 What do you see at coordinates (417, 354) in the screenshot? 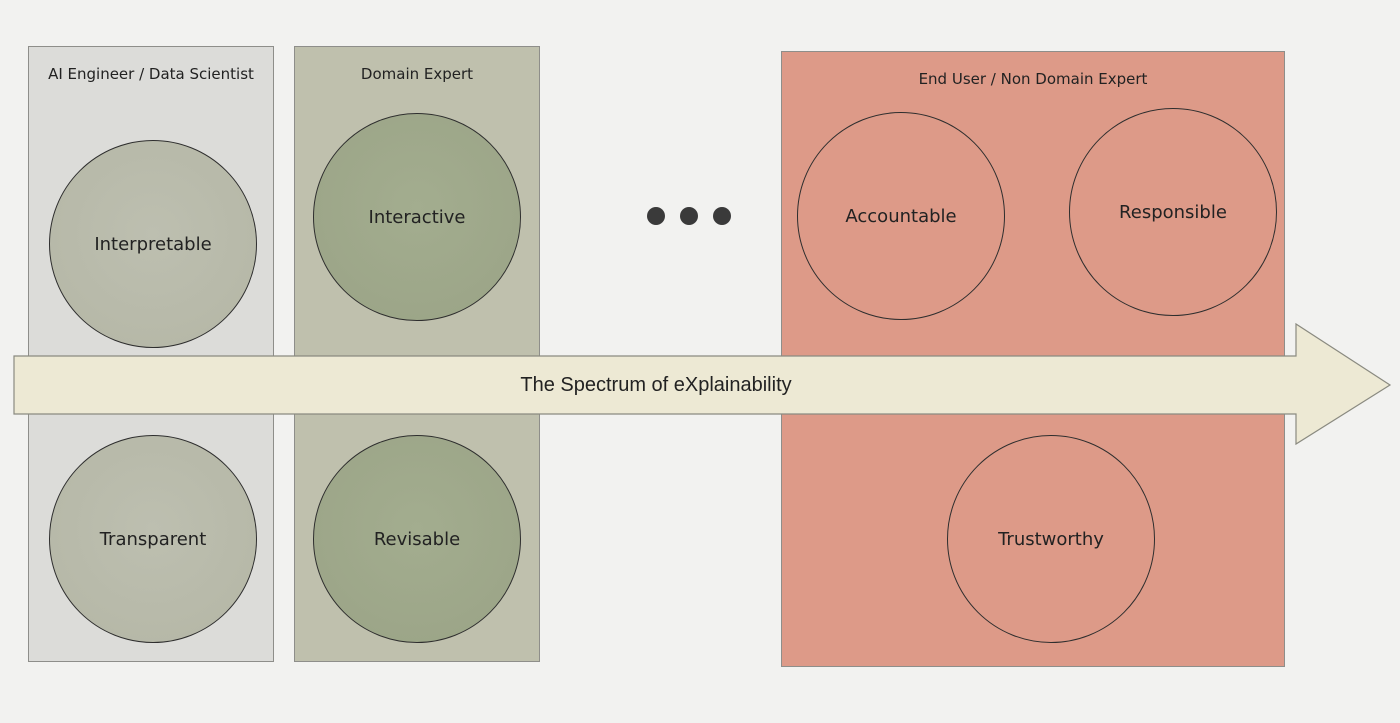
I see `panel-domain-expert: Domain Expert Interactive Revisable` at bounding box center [417, 354].